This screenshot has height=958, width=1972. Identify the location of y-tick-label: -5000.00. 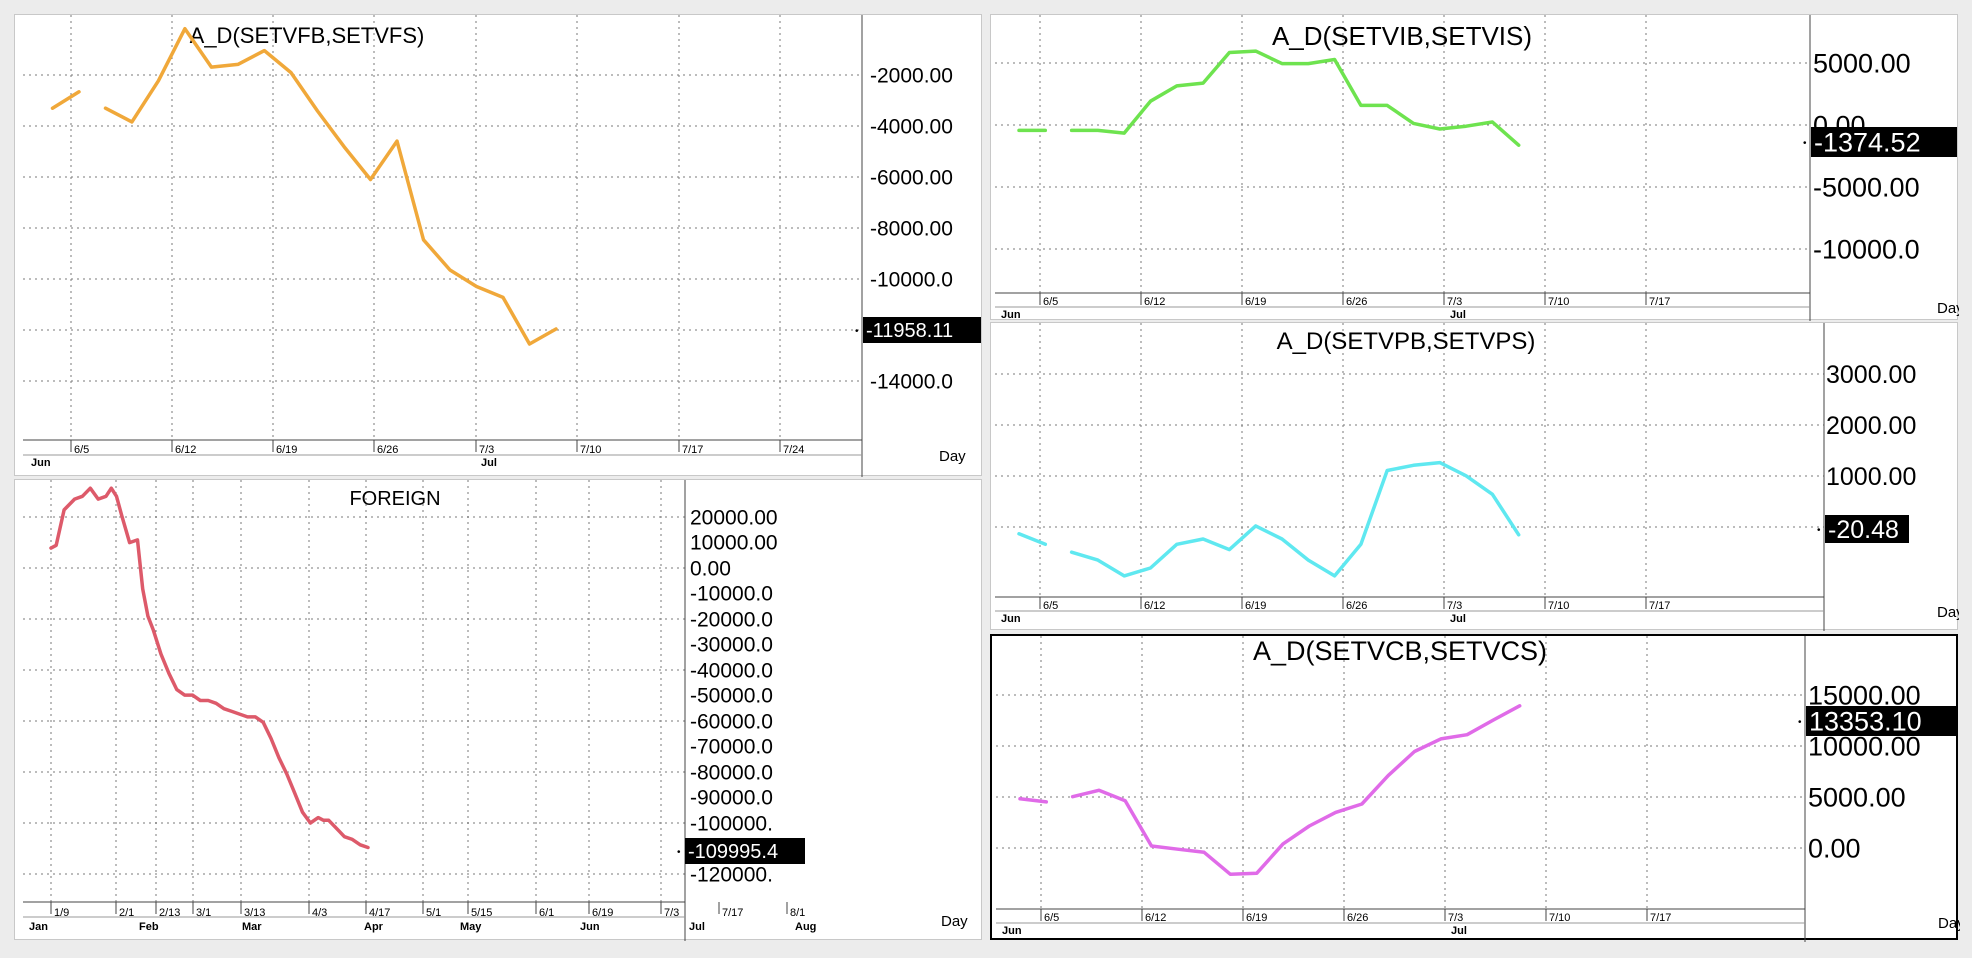
(1866, 188).